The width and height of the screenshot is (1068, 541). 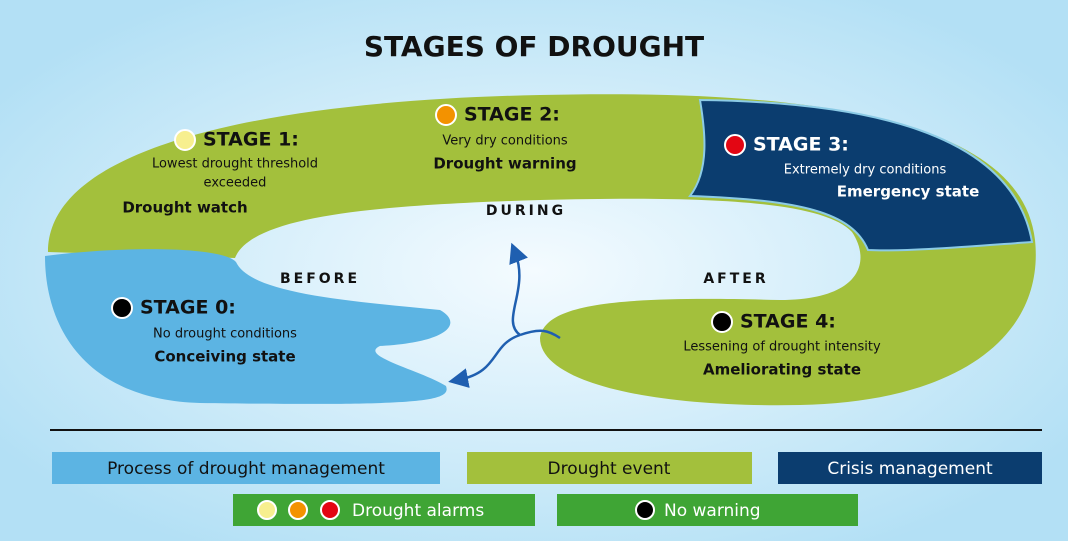 What do you see at coordinates (735, 279) in the screenshot?
I see `phase-label: AFTER` at bounding box center [735, 279].